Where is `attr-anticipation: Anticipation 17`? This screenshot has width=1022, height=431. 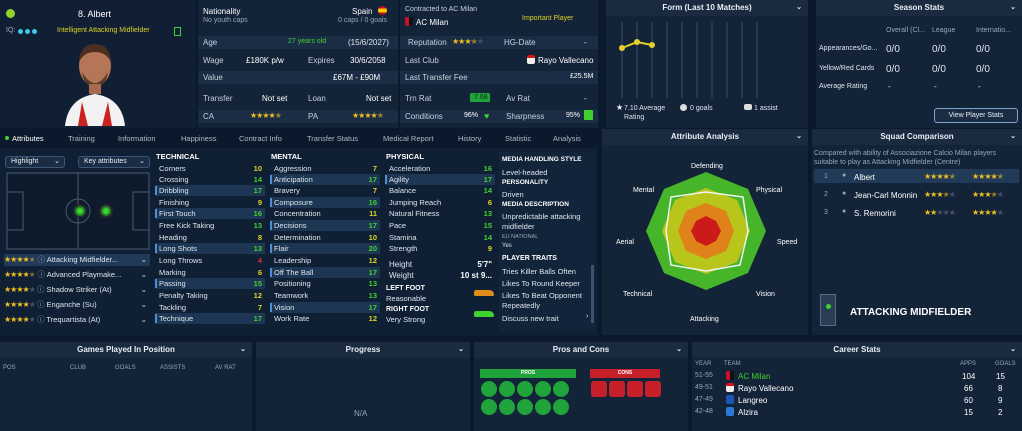 attr-anticipation: Anticipation 17 is located at coordinates (325, 179).